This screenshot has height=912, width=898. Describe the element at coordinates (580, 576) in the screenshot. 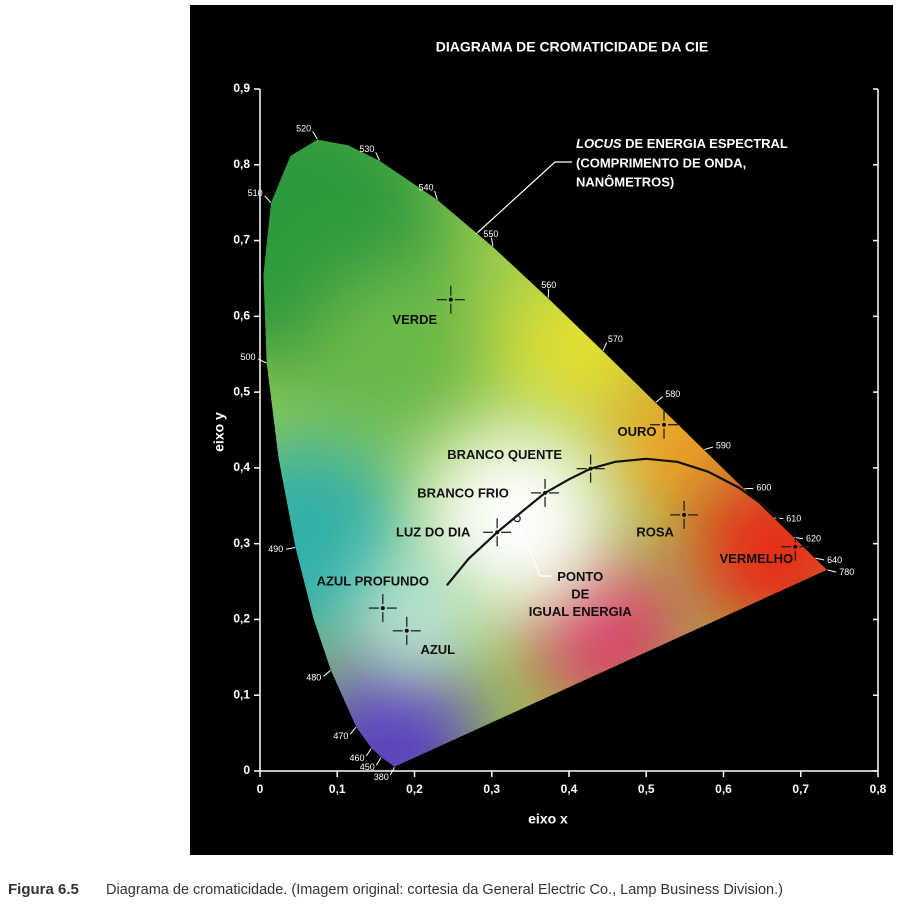

I see `point-label: PONTO` at that location.